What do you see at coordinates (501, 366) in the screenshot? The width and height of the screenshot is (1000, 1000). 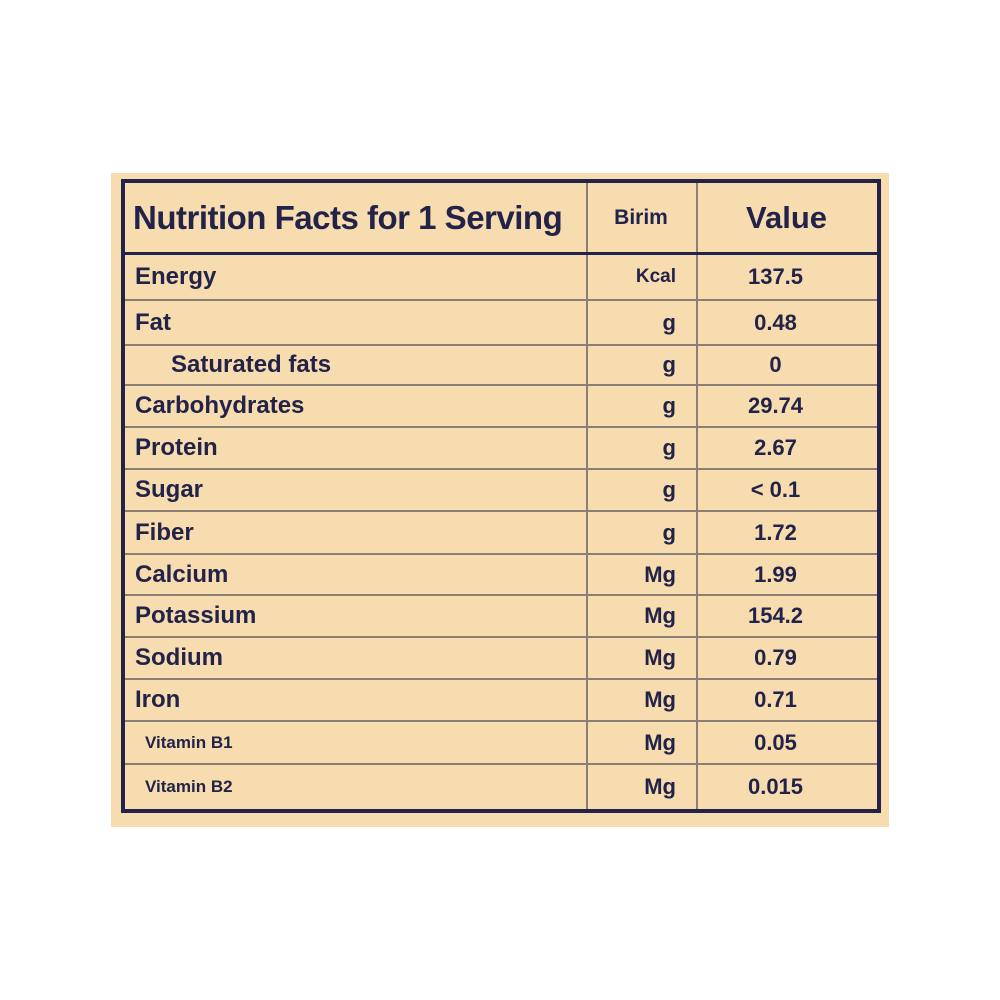 I see `table-row-saturated-fats: Saturated fats g 0` at bounding box center [501, 366].